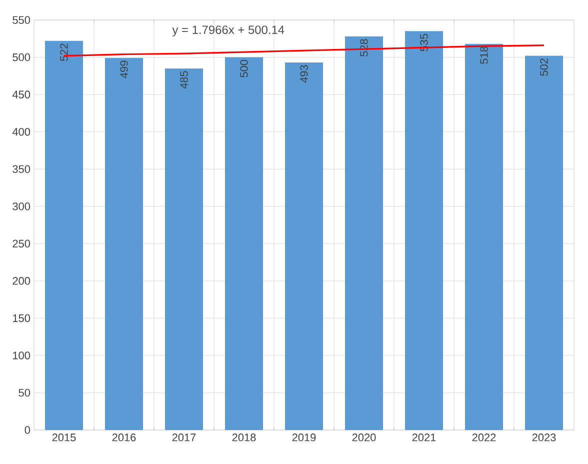 The width and height of the screenshot is (588, 464). I want to click on y-tick-label: 350, so click(21, 169).